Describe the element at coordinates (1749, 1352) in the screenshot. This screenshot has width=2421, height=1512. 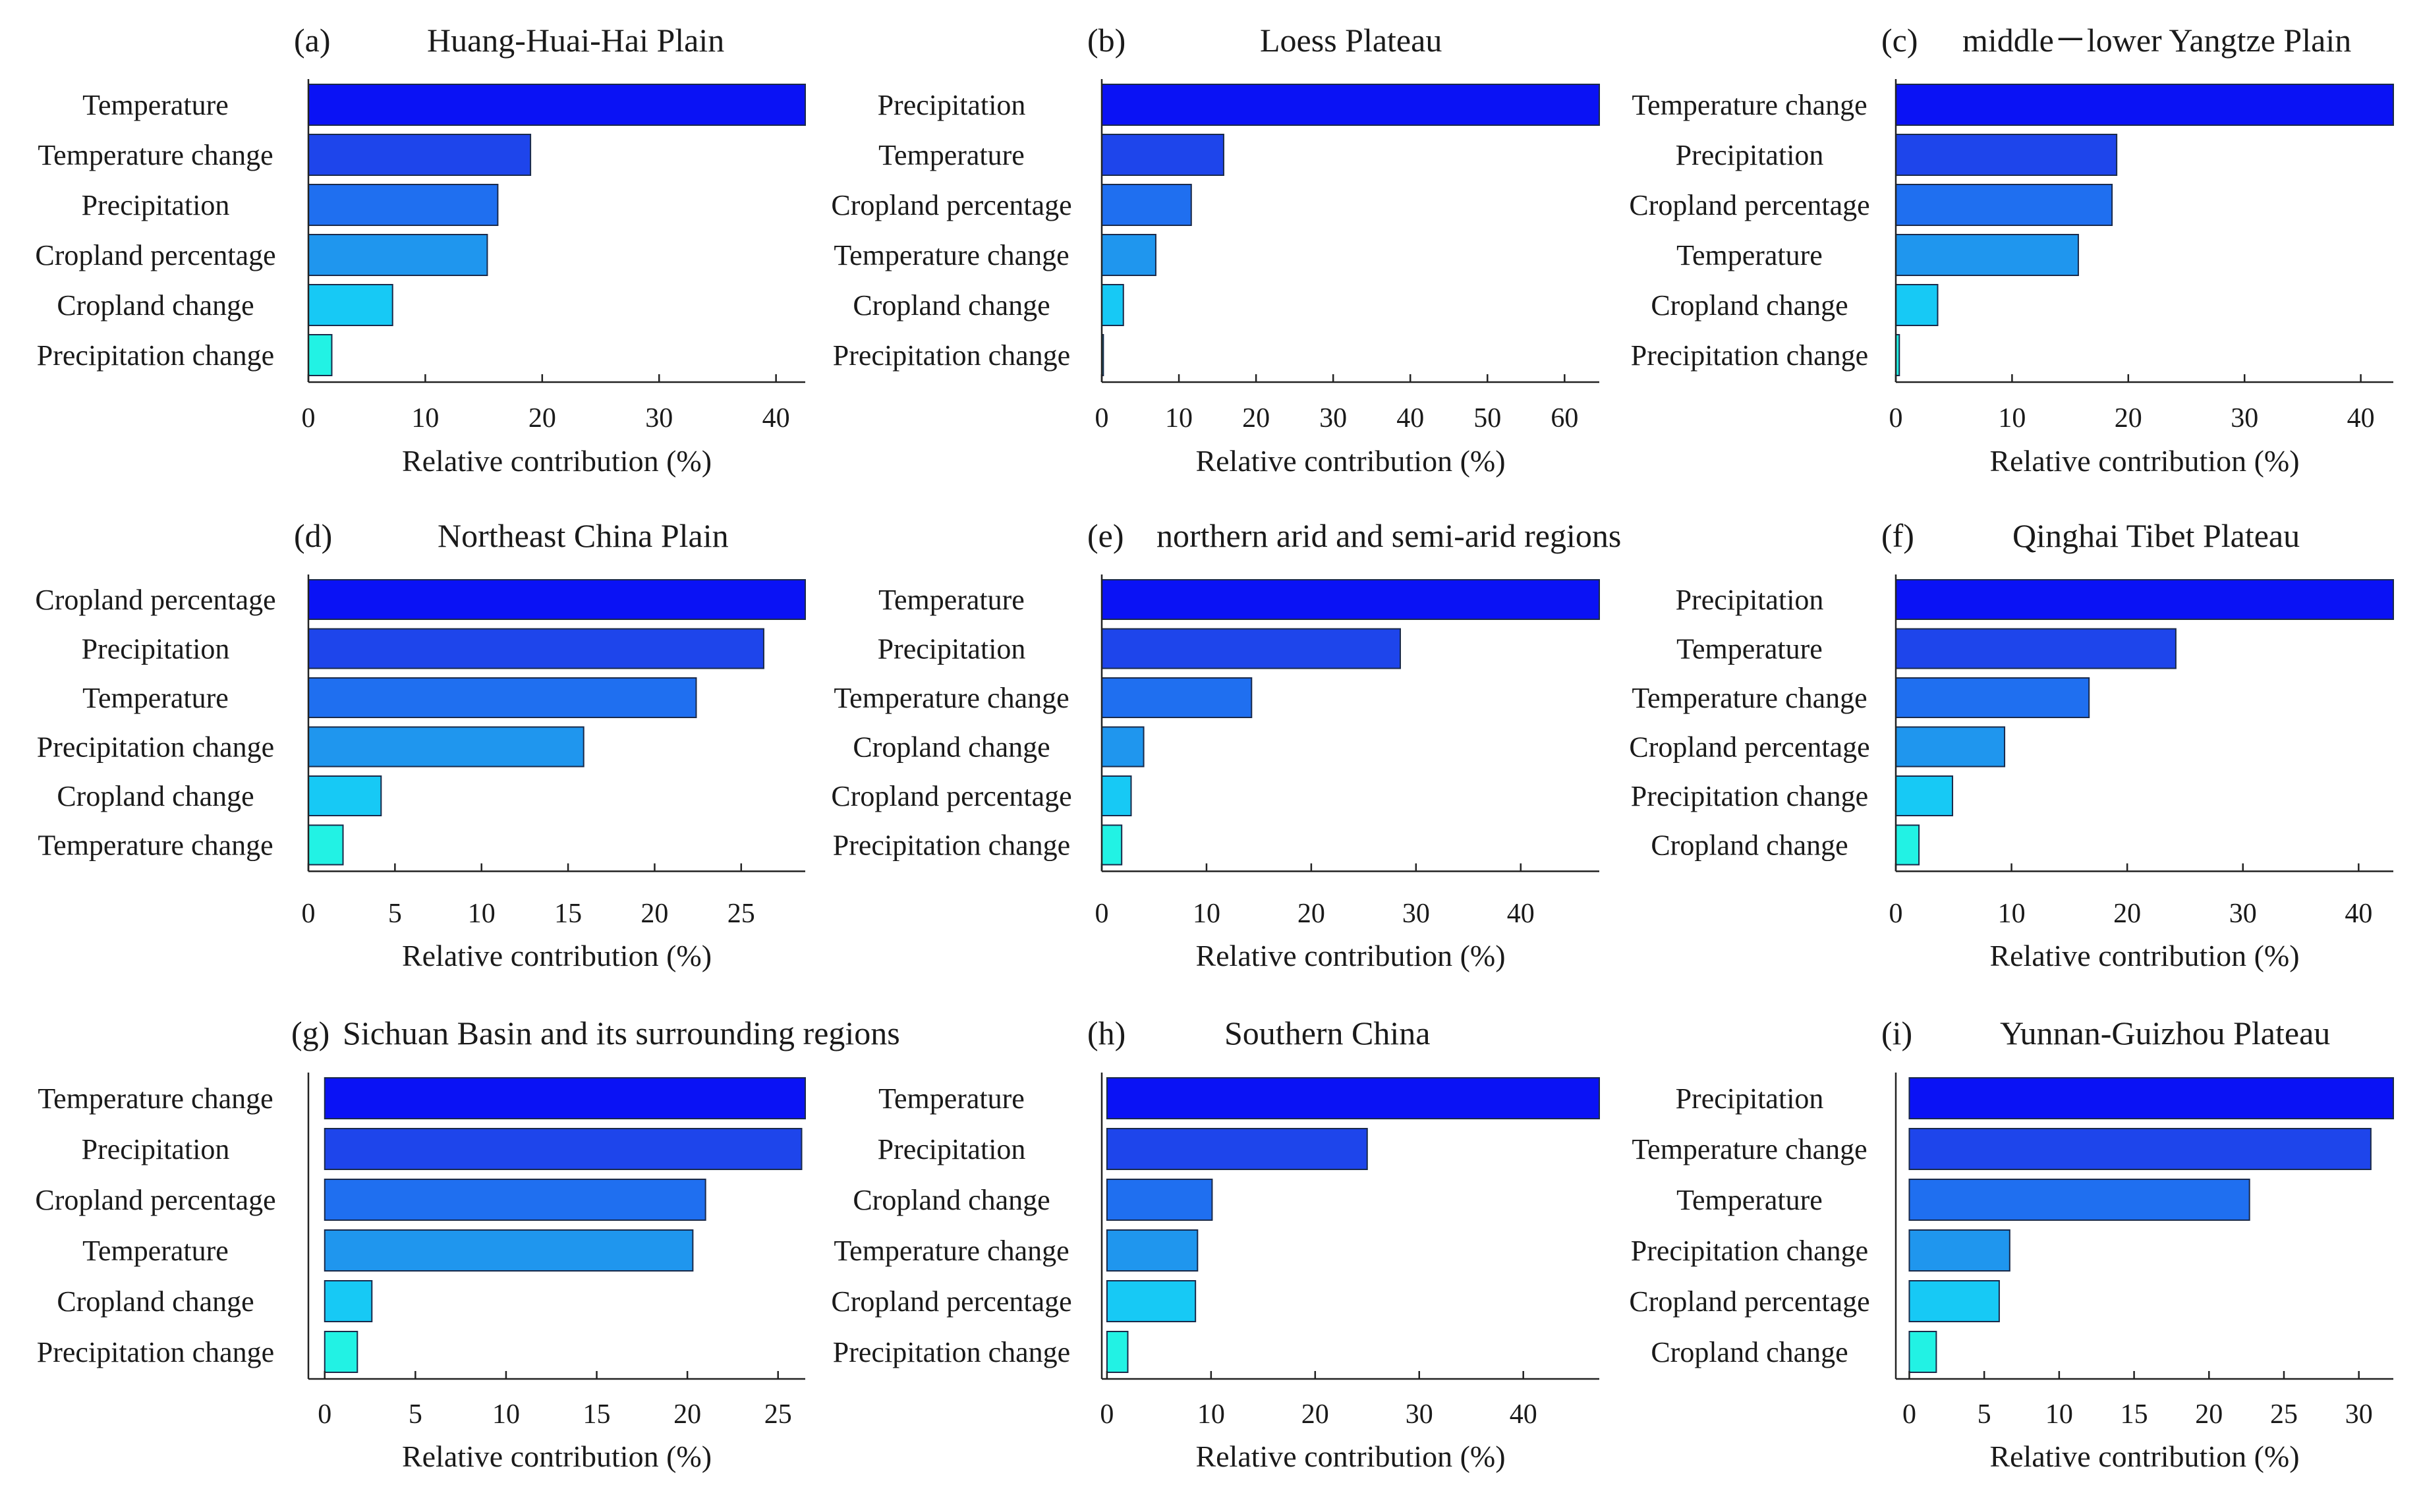
I see `category-label: Cropland change` at that location.